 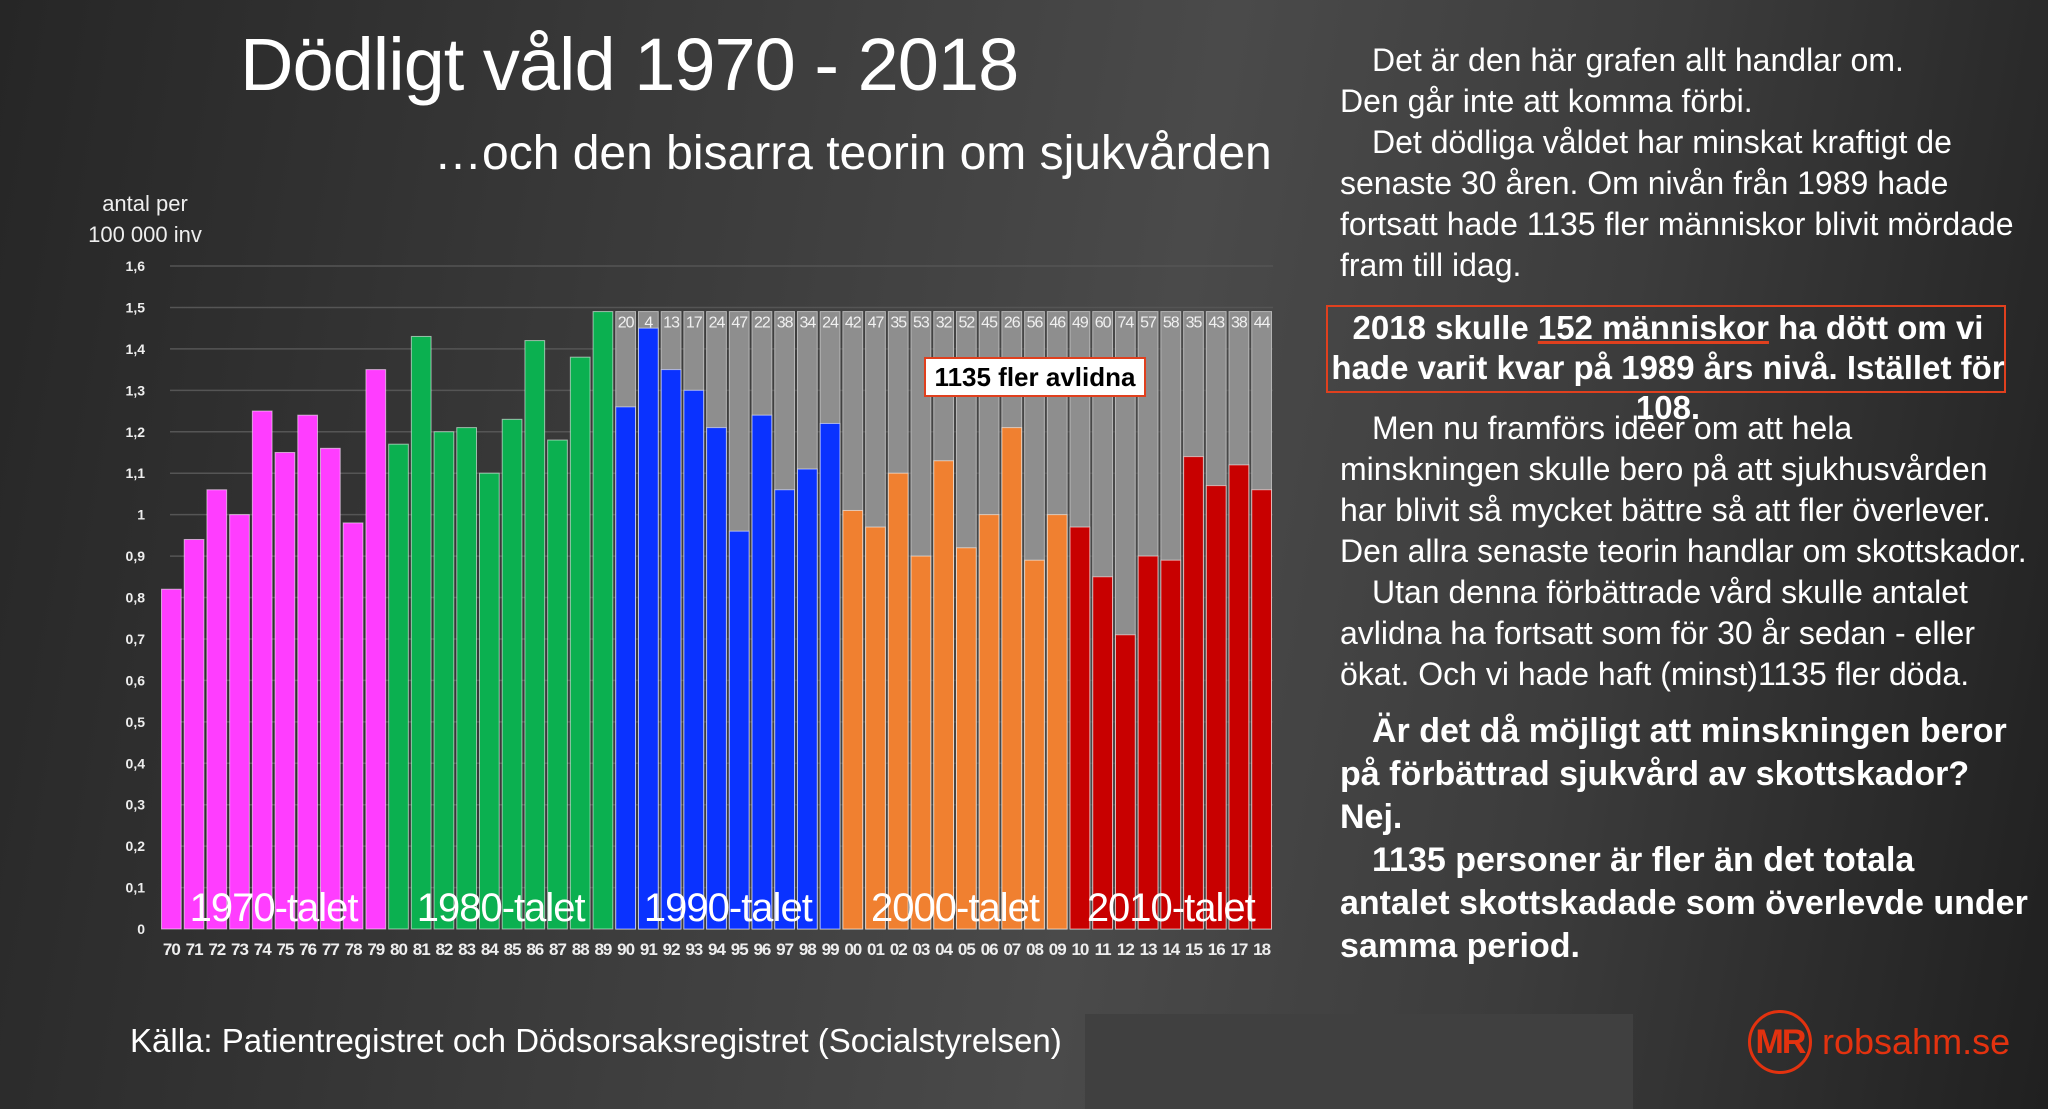 I want to click on y-tick-label: 1, so click(x=141, y=515).